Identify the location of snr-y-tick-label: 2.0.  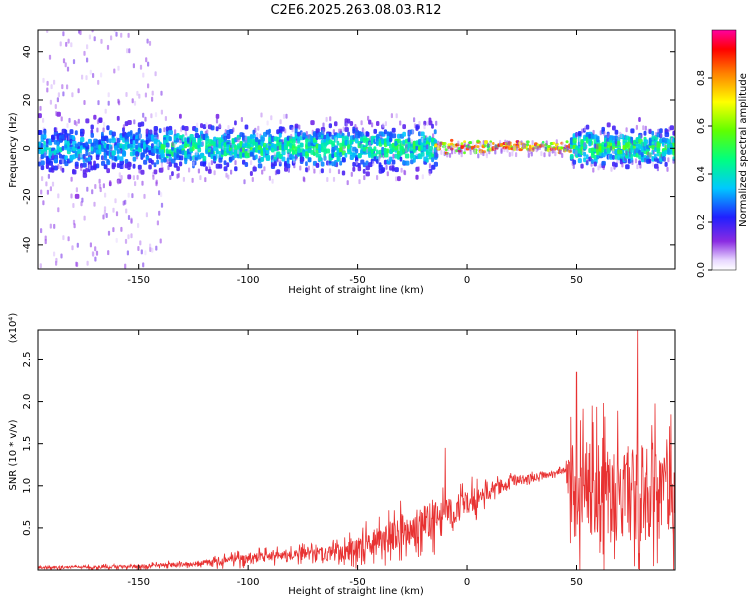
(27, 402).